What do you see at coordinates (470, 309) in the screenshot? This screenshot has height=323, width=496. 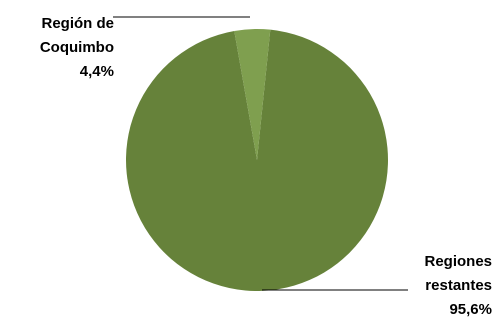 I see `value-label: 95,6%` at bounding box center [470, 309].